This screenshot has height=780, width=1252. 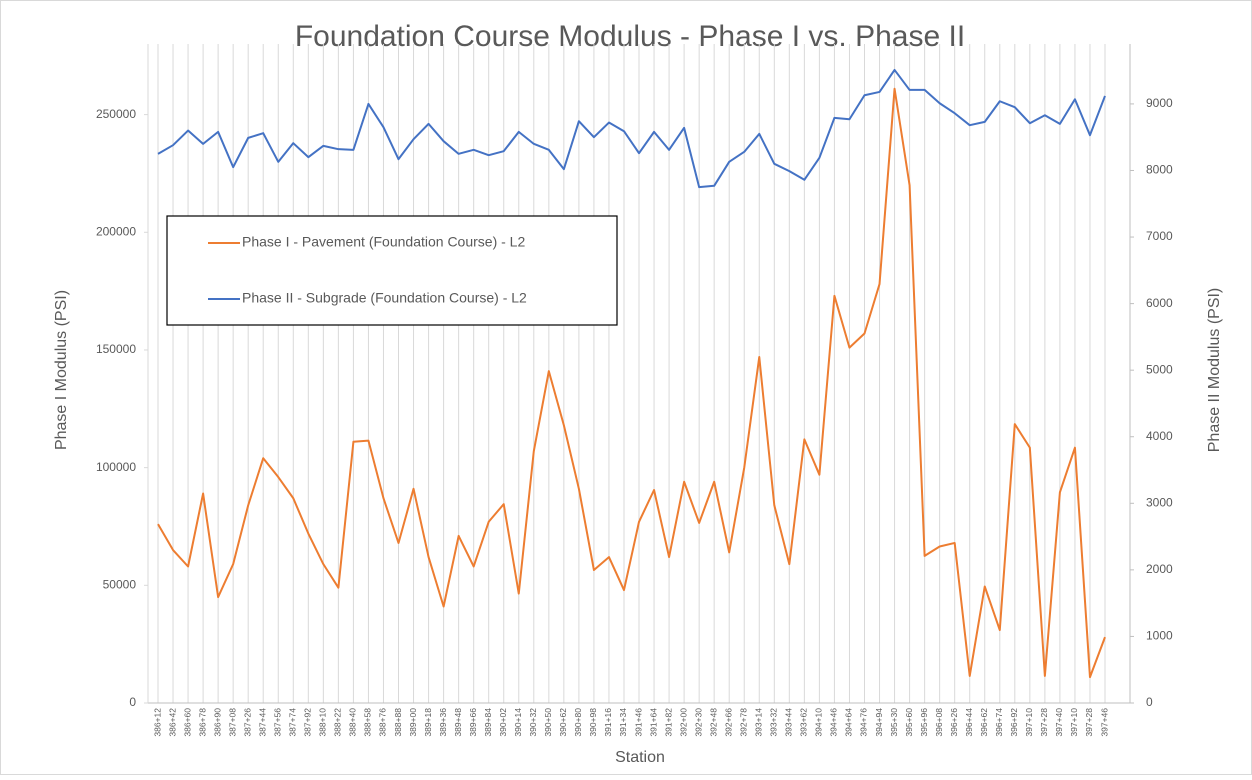 What do you see at coordinates (293, 722) in the screenshot?
I see `x-tick-label: 387+74` at bounding box center [293, 722].